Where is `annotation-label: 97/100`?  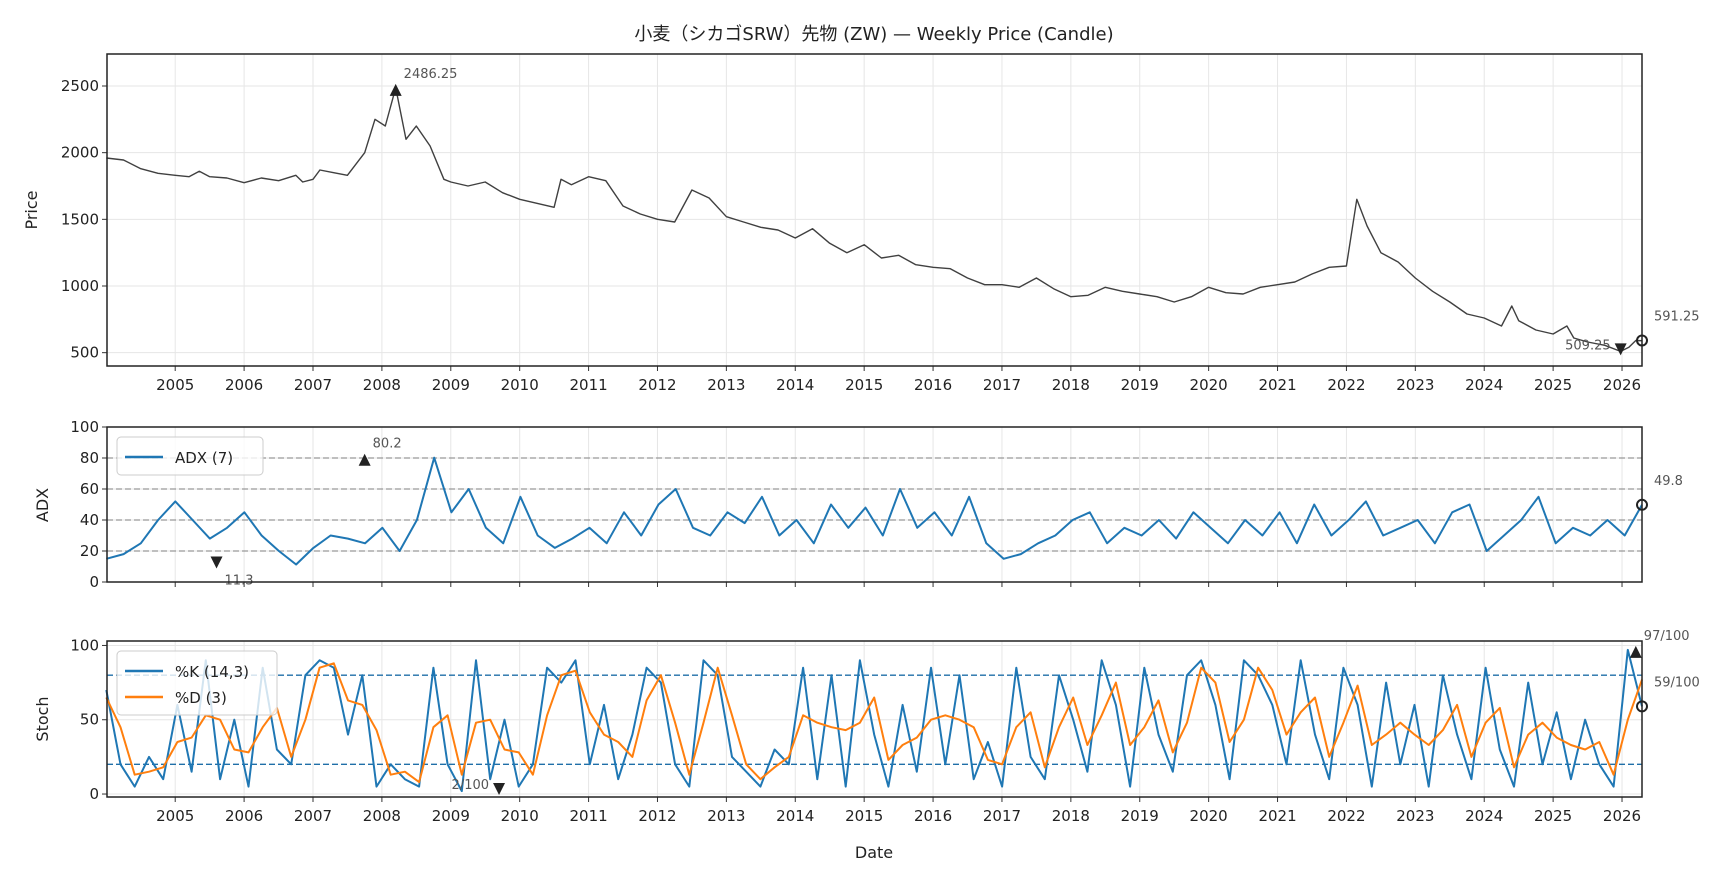
annotation-label: 97/100 is located at coordinates (1667, 636).